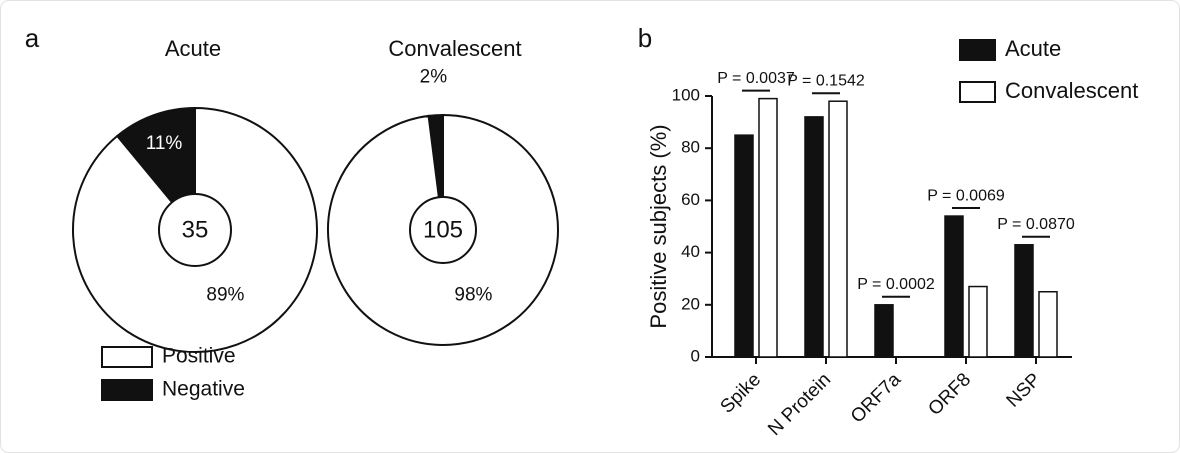 This screenshot has width=1180, height=453. What do you see at coordinates (896, 284) in the screenshot?
I see `p-value: P = 0.0002` at bounding box center [896, 284].